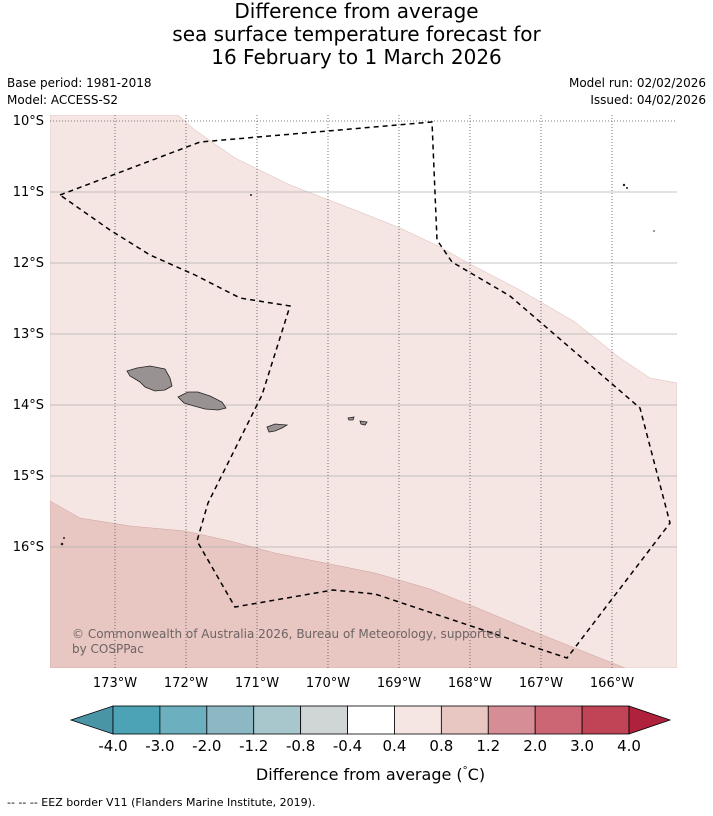 The image size is (713, 816). Describe the element at coordinates (159, 746) in the screenshot. I see `colorbar-tick-label: -3.0` at that location.